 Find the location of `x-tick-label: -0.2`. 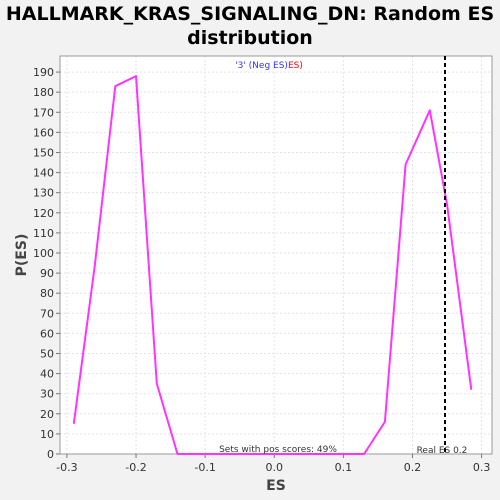

x-tick-label: -0.2 is located at coordinates (135, 467).